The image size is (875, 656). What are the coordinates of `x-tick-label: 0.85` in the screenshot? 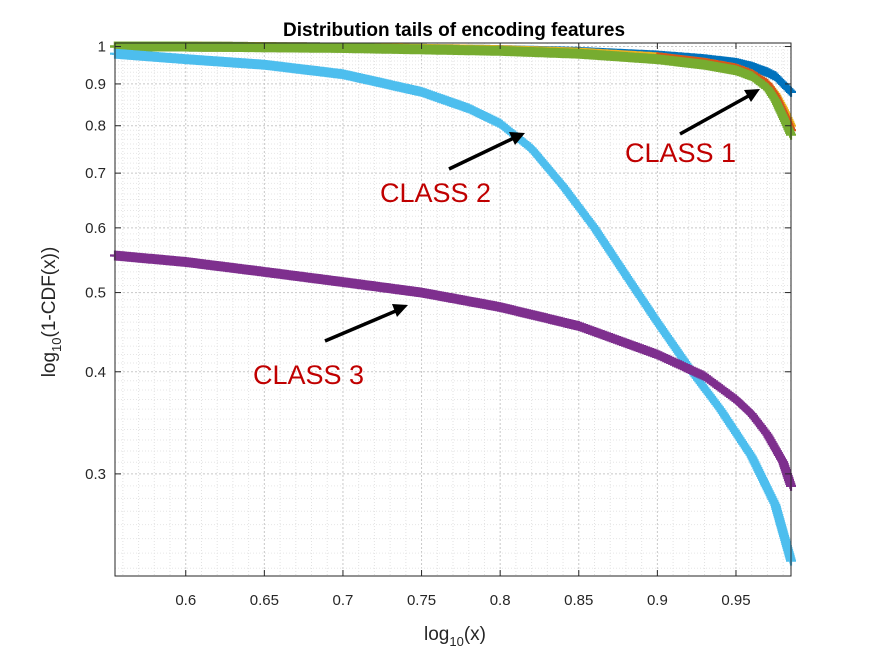 It's located at (578, 600).